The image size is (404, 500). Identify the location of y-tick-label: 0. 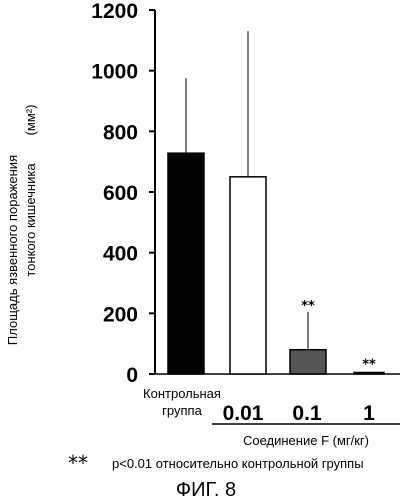
(132, 375).